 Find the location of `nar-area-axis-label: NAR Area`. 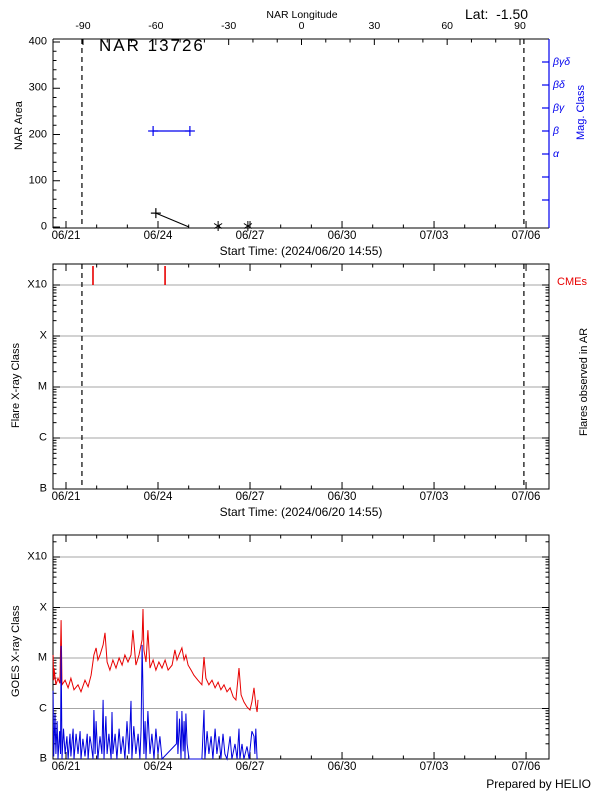

nar-area-axis-label: NAR Area is located at coordinates (19, 125).